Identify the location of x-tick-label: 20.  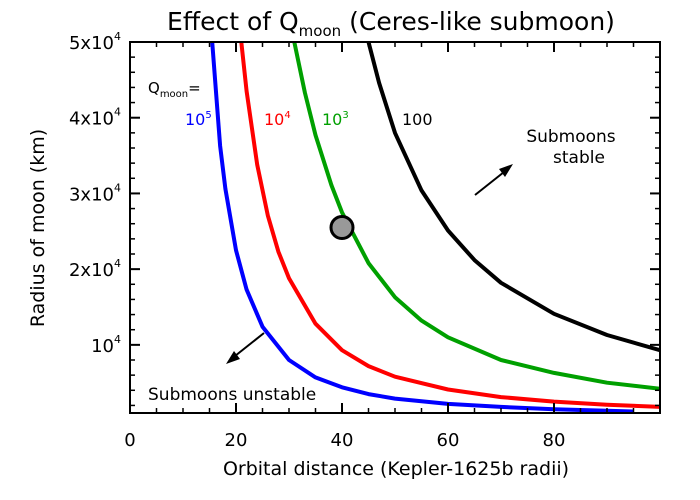
(236, 440).